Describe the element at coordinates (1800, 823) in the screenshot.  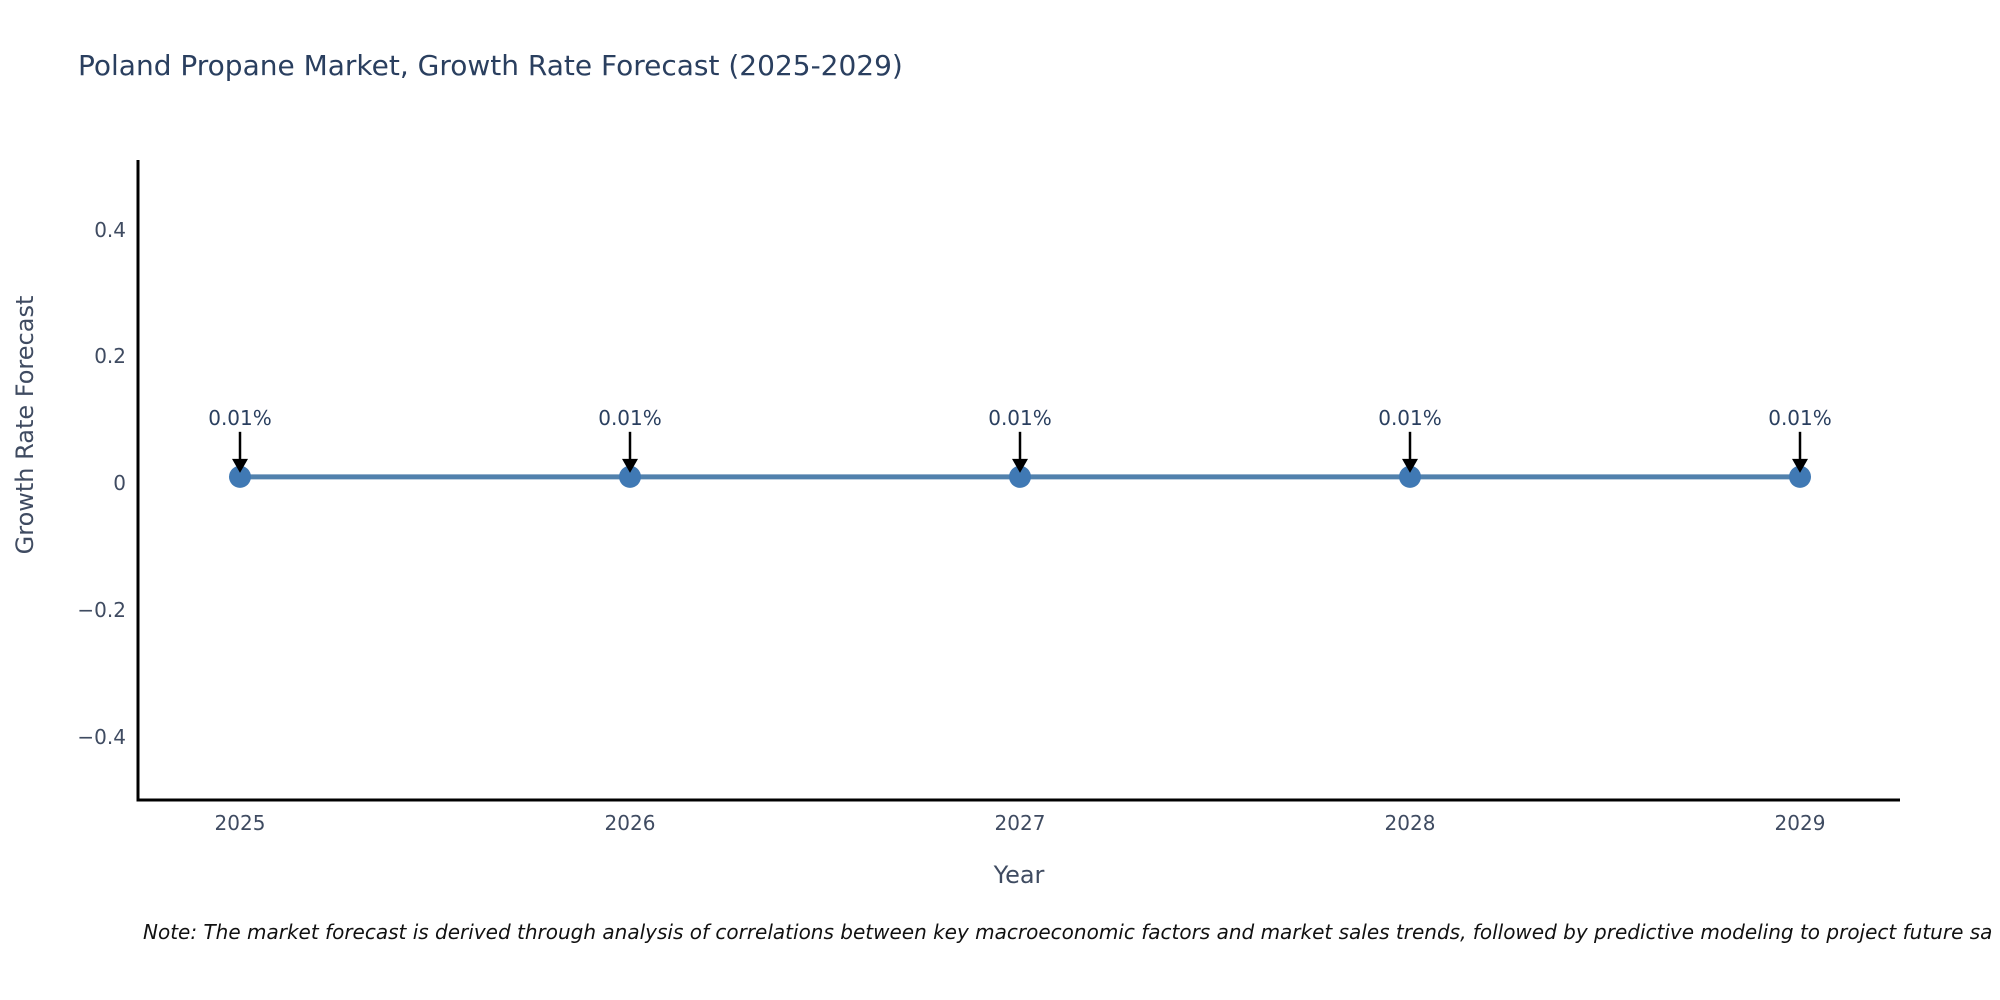
I see `x-tick-label: 2029` at that location.